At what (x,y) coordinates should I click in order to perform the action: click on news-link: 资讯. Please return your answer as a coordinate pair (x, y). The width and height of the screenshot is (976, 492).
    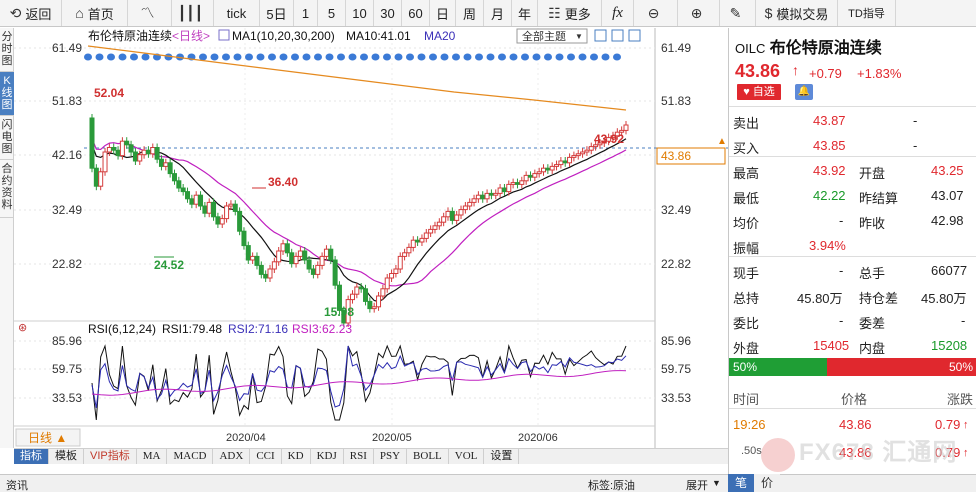
    Looking at the image, I should click on (17, 486).